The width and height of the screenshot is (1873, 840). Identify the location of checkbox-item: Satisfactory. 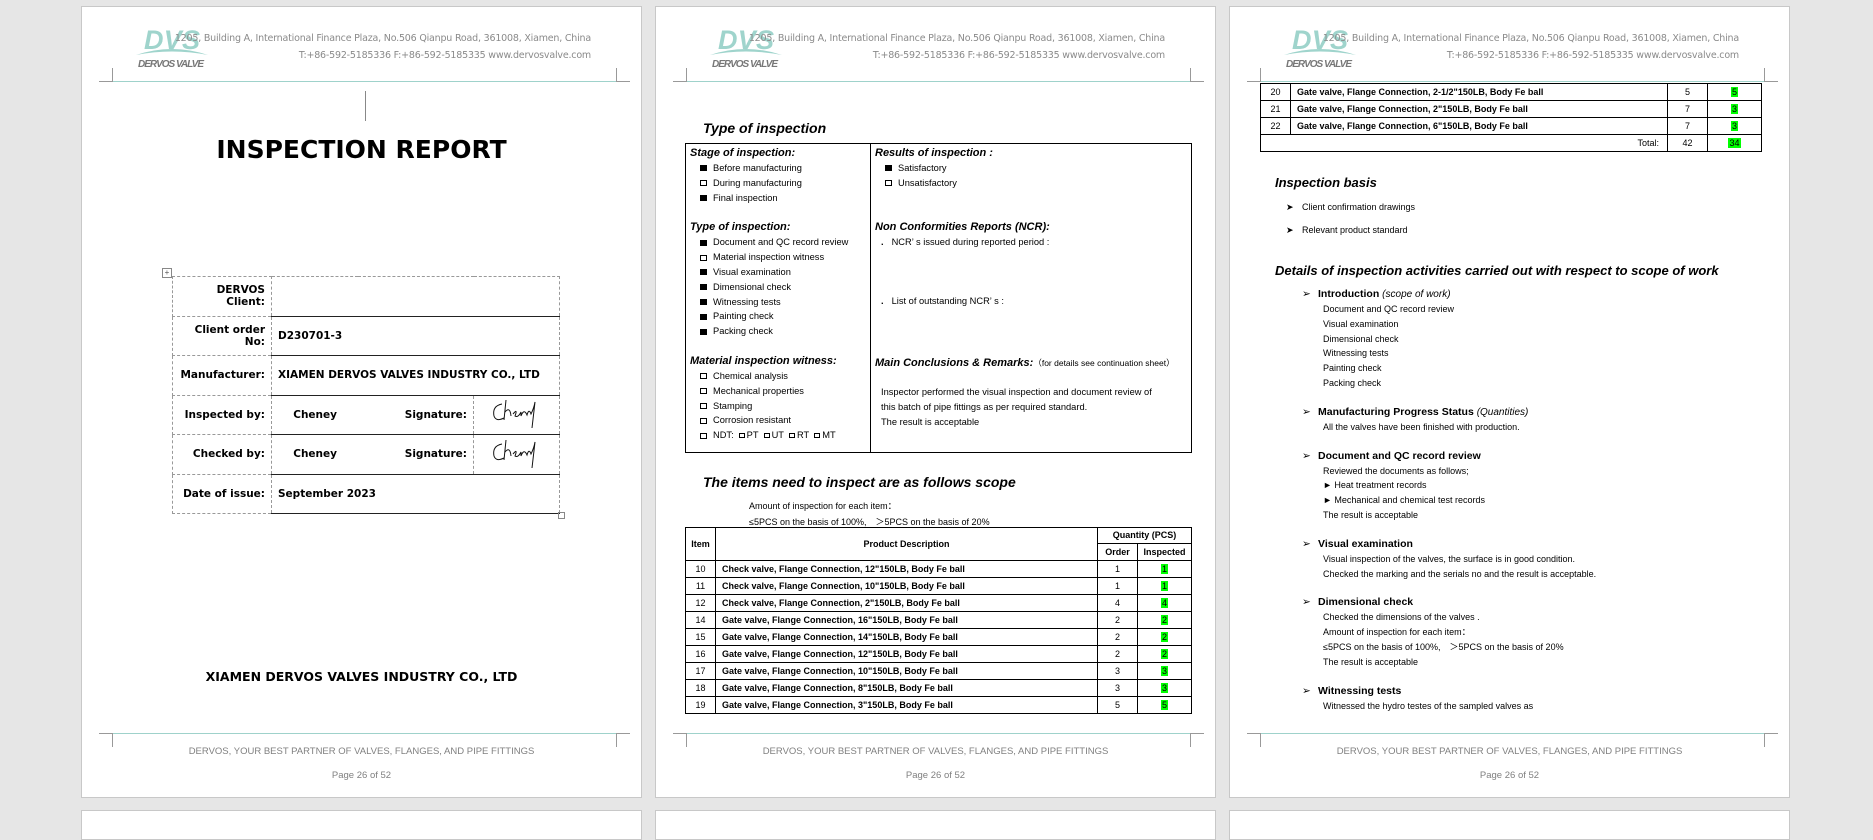
(1031, 168).